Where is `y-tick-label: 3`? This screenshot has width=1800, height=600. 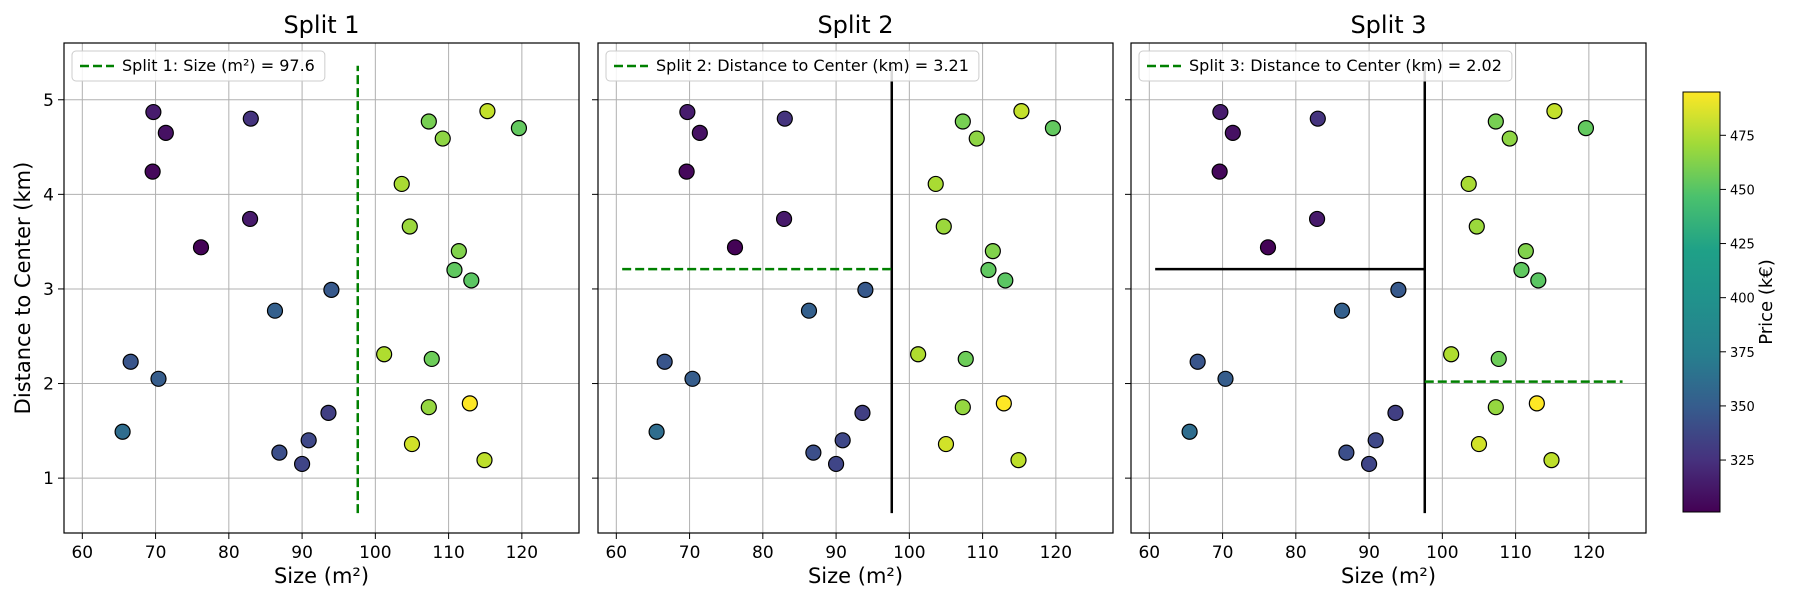
y-tick-label: 3 is located at coordinates (48, 290).